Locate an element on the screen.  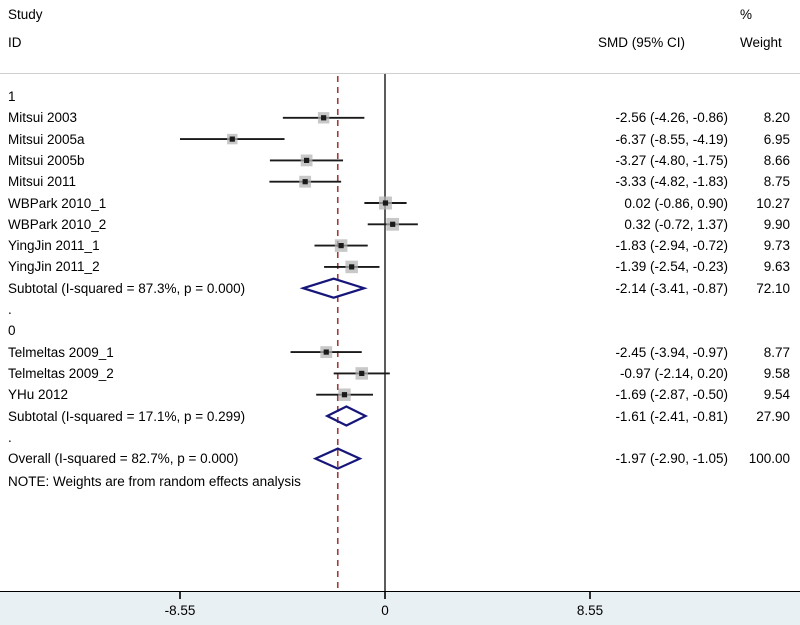
header-weight-label: Weight is located at coordinates (761, 42).